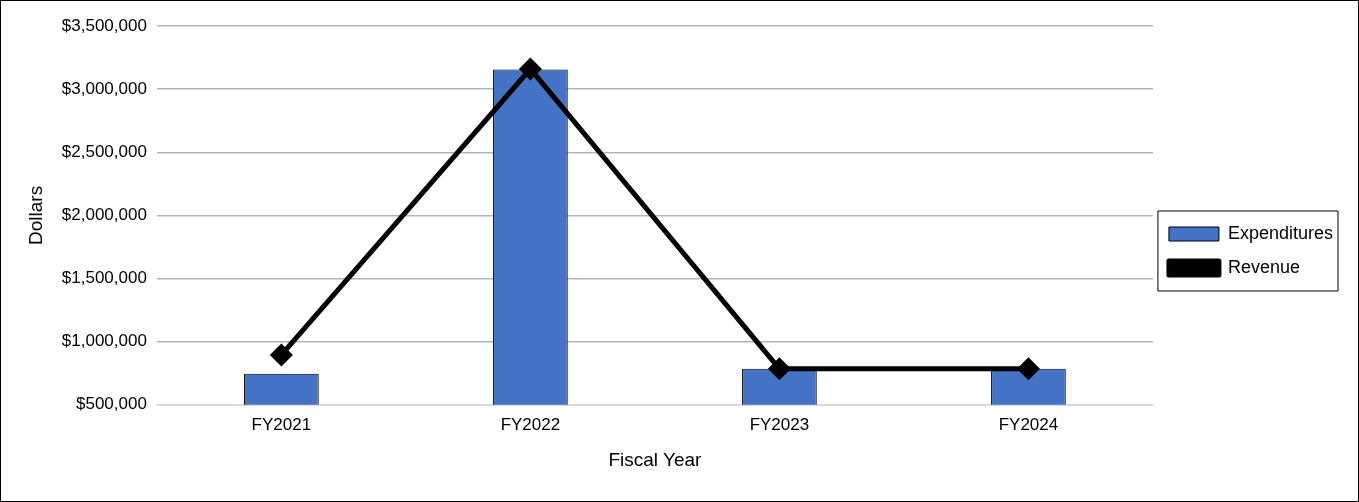  Describe the element at coordinates (655, 459) in the screenshot. I see `x-axis-title: Fiscal Year` at that location.